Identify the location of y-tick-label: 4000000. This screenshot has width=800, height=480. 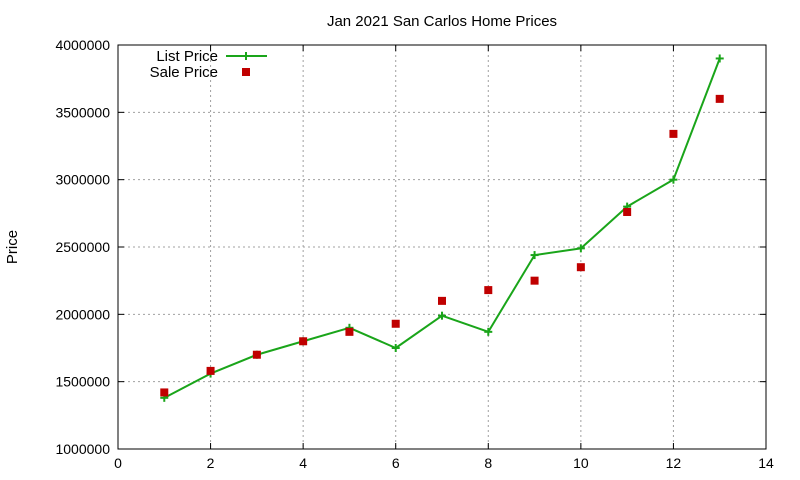
(82, 45).